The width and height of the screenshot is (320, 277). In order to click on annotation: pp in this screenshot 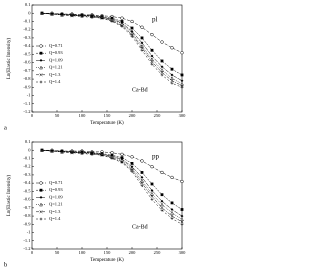, I will do `click(156, 157)`.